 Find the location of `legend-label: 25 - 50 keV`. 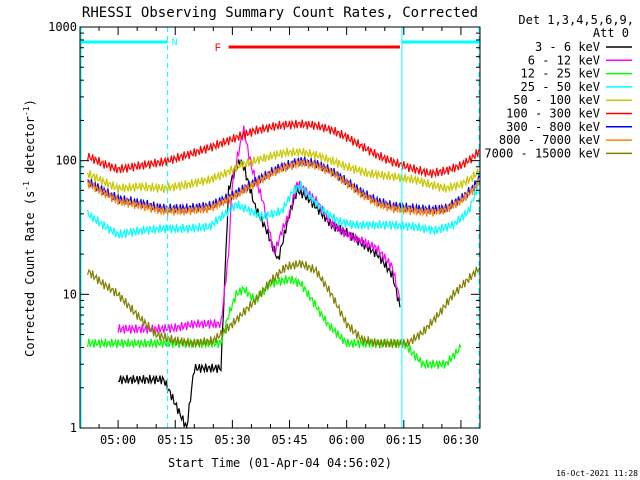

legend-label: 25 - 50 keV is located at coordinates (560, 87).